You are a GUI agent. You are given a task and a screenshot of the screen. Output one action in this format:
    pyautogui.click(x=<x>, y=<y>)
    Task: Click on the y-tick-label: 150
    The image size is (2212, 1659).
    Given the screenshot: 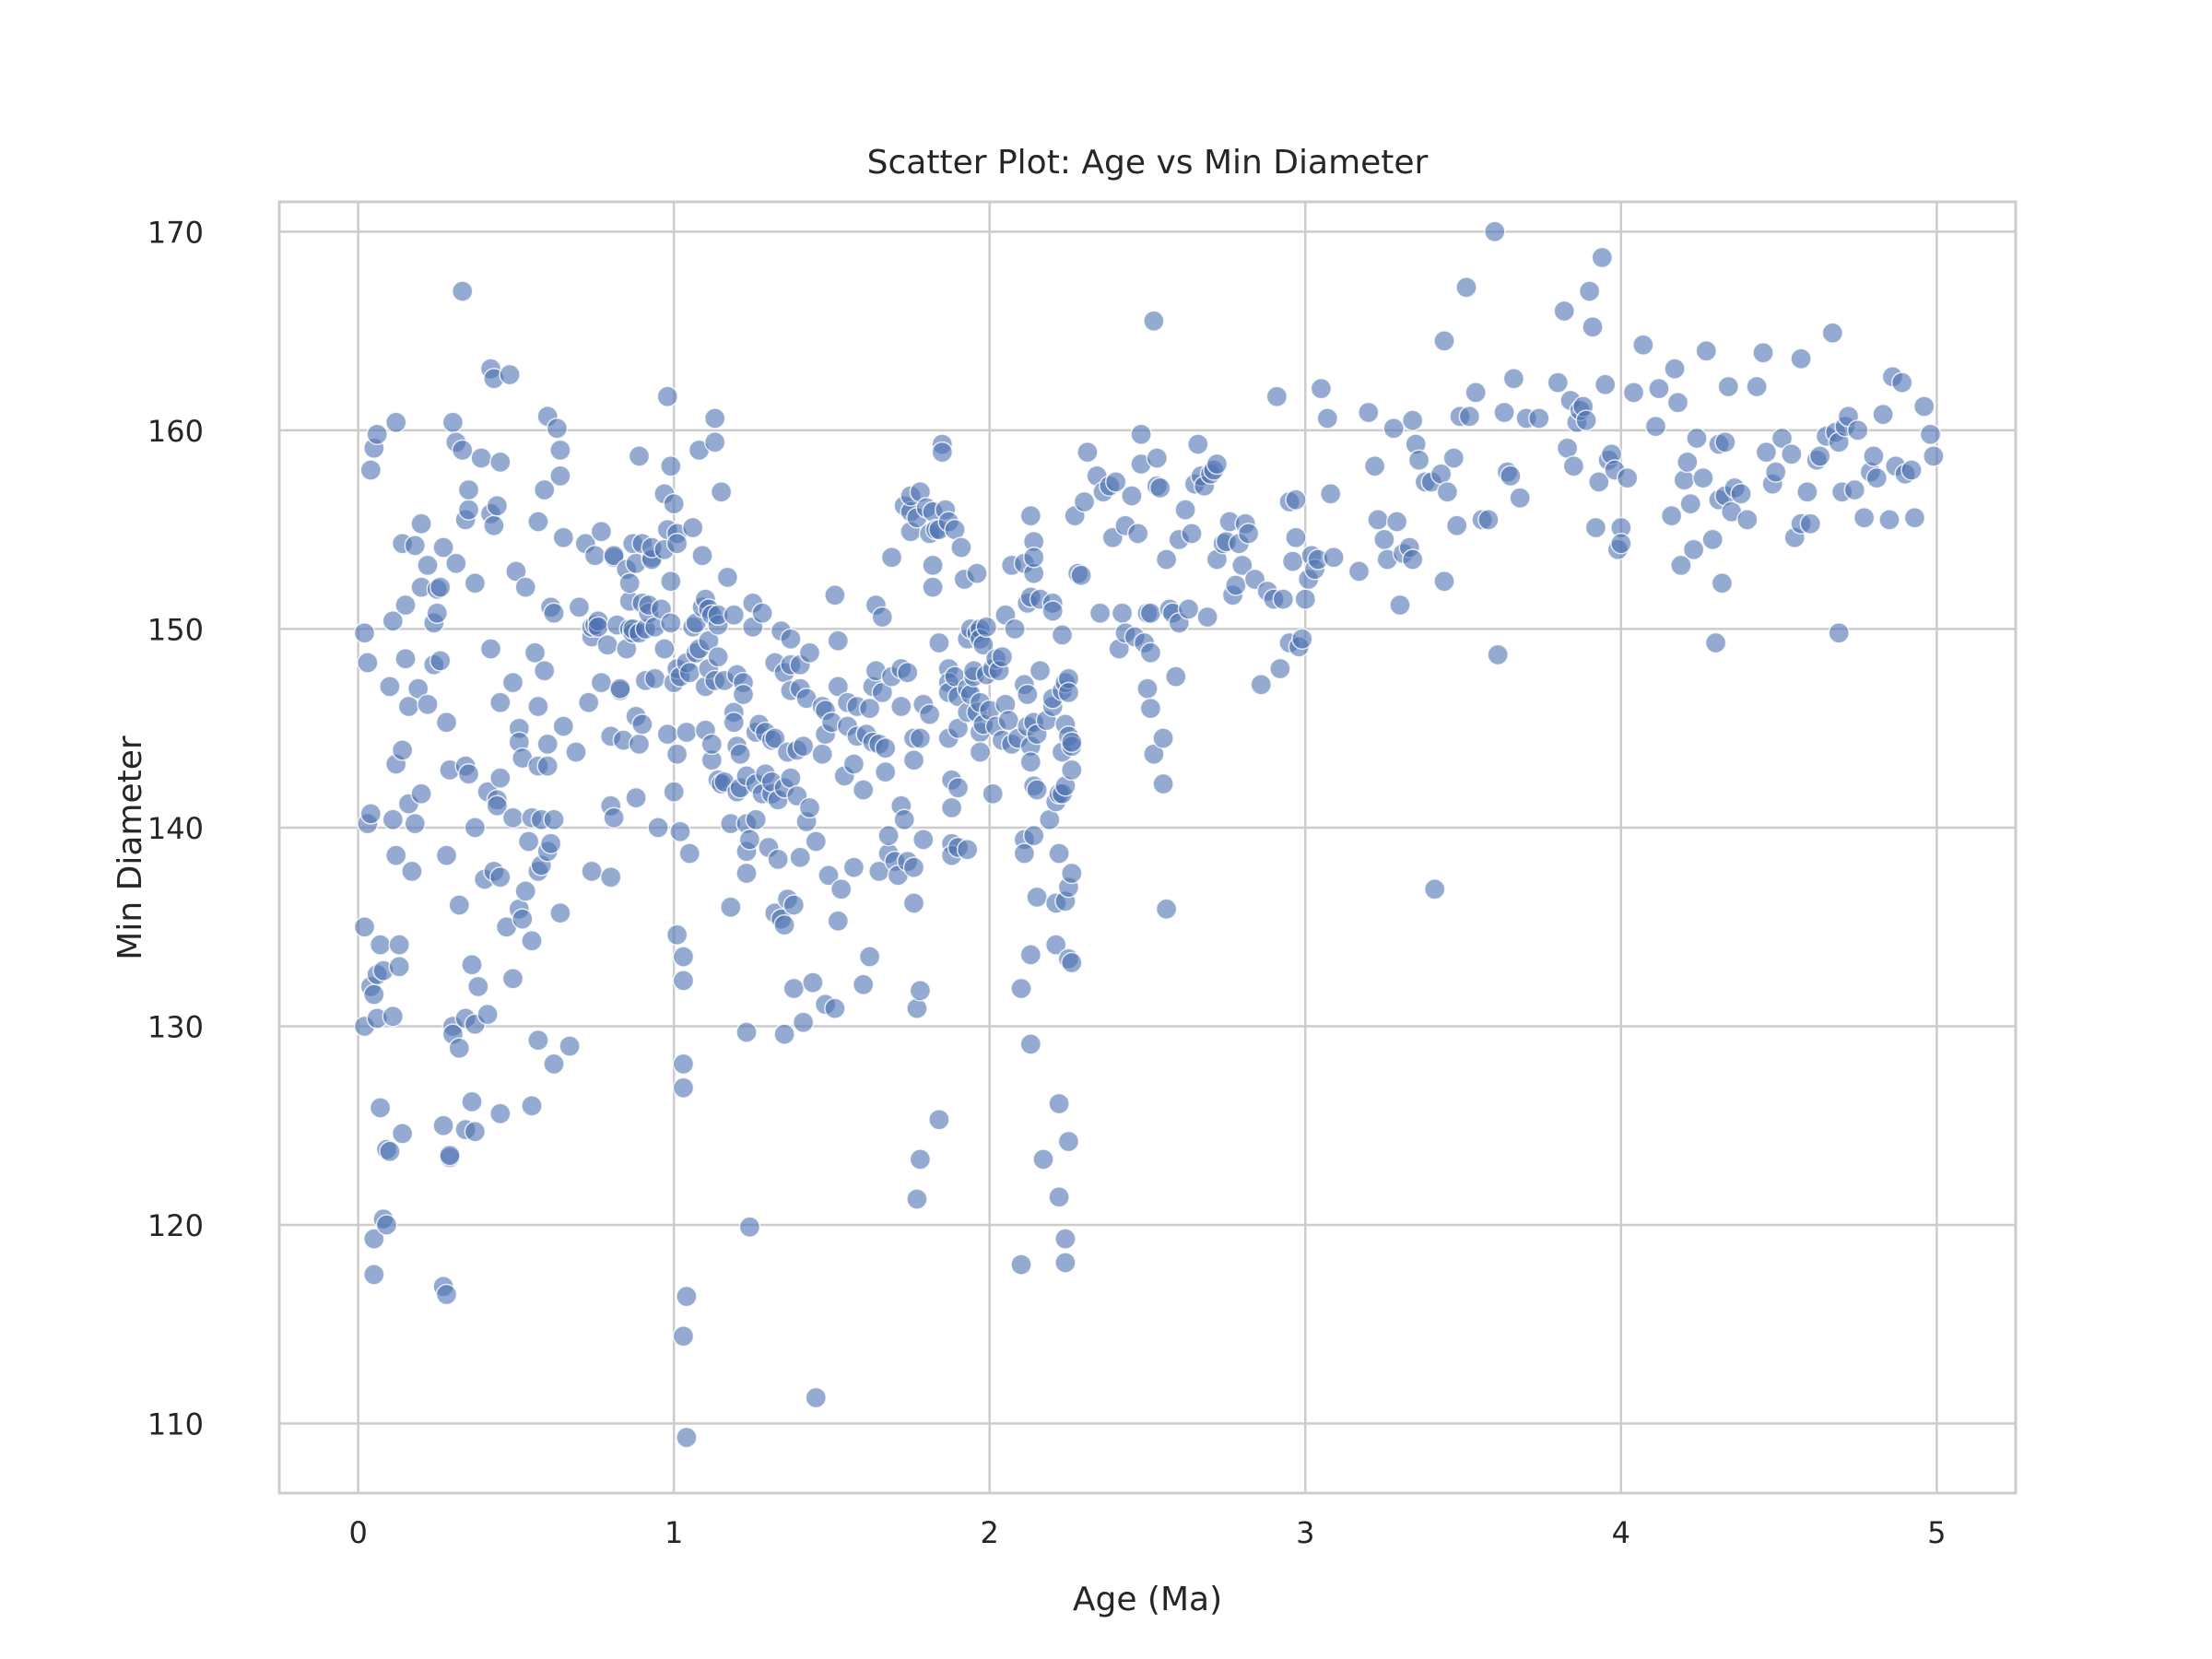 What is the action you would take?
    pyautogui.click(x=175, y=629)
    